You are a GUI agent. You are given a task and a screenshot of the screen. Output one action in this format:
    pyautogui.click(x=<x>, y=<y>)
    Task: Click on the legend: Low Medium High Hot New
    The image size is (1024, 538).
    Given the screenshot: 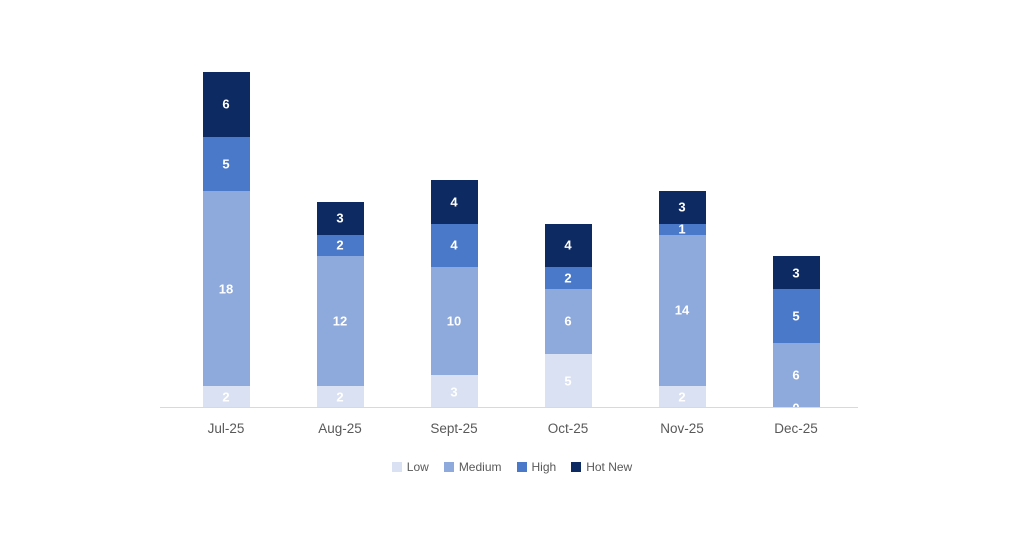 What is the action you would take?
    pyautogui.click(x=512, y=467)
    